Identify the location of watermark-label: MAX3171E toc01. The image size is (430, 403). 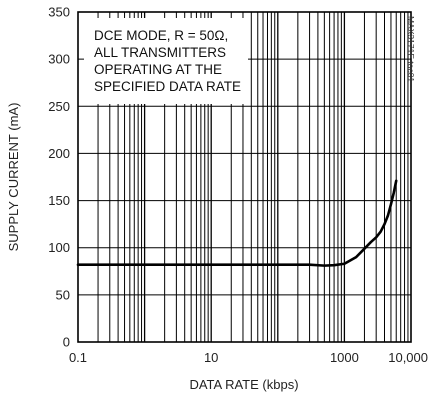
(411, 49).